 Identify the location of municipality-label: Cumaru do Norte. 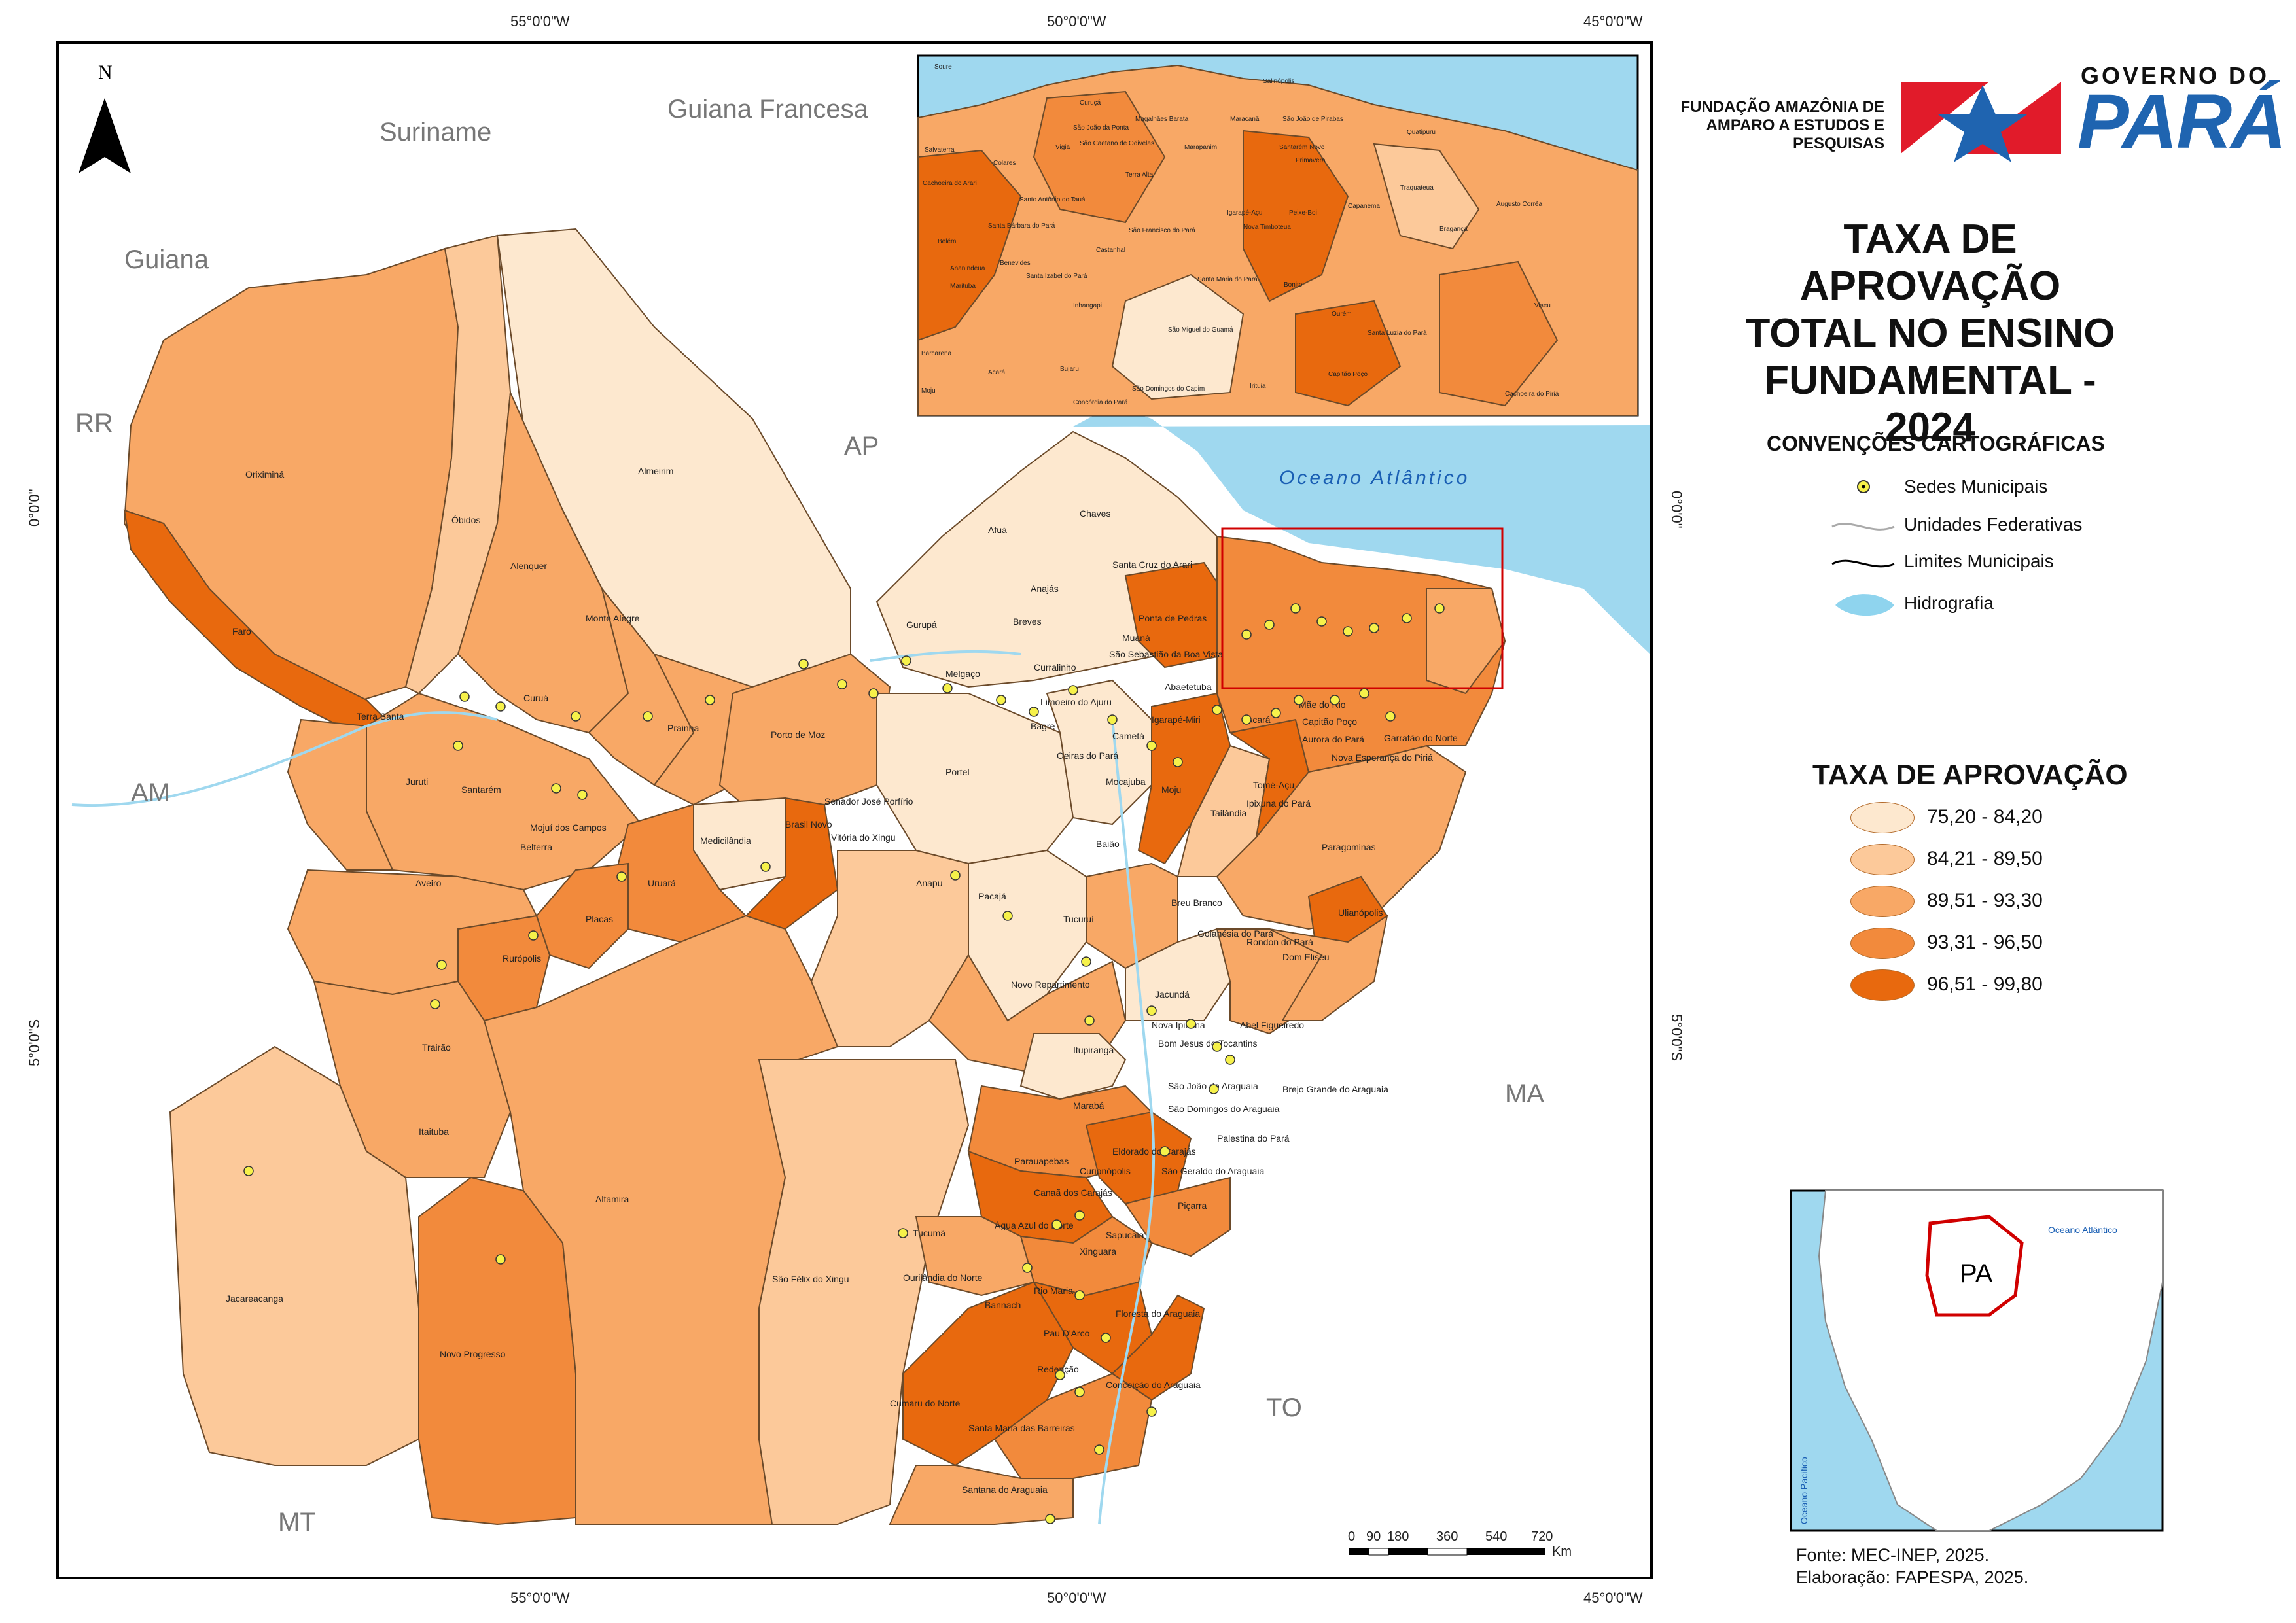
(925, 1403).